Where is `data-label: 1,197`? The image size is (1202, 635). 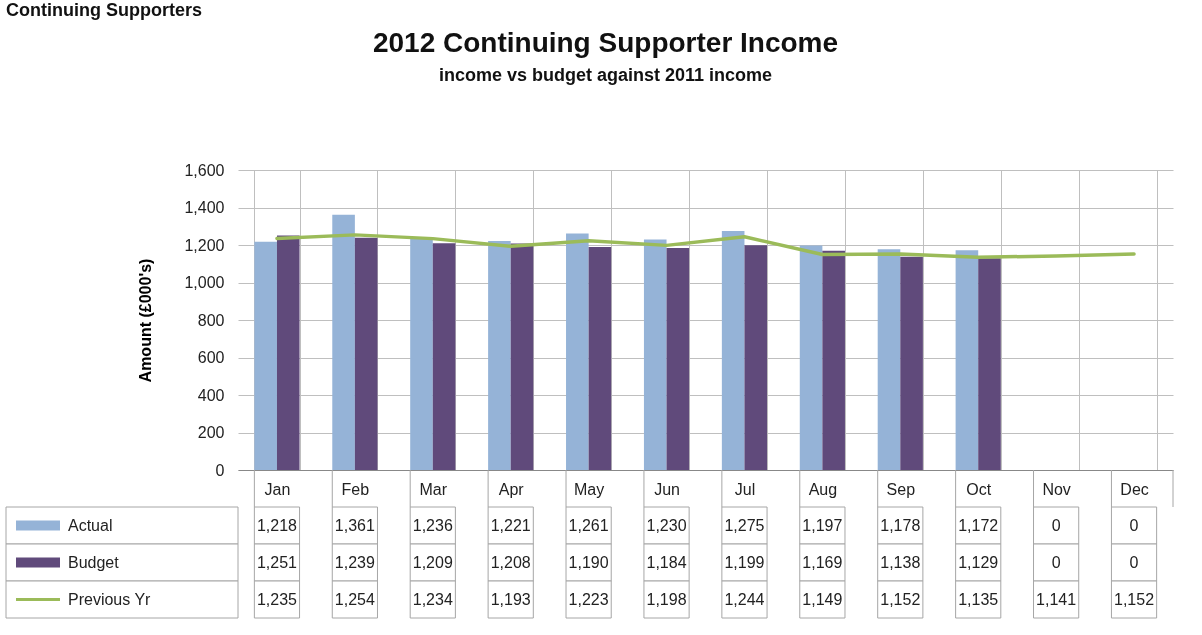
data-label: 1,197 is located at coordinates (822, 525).